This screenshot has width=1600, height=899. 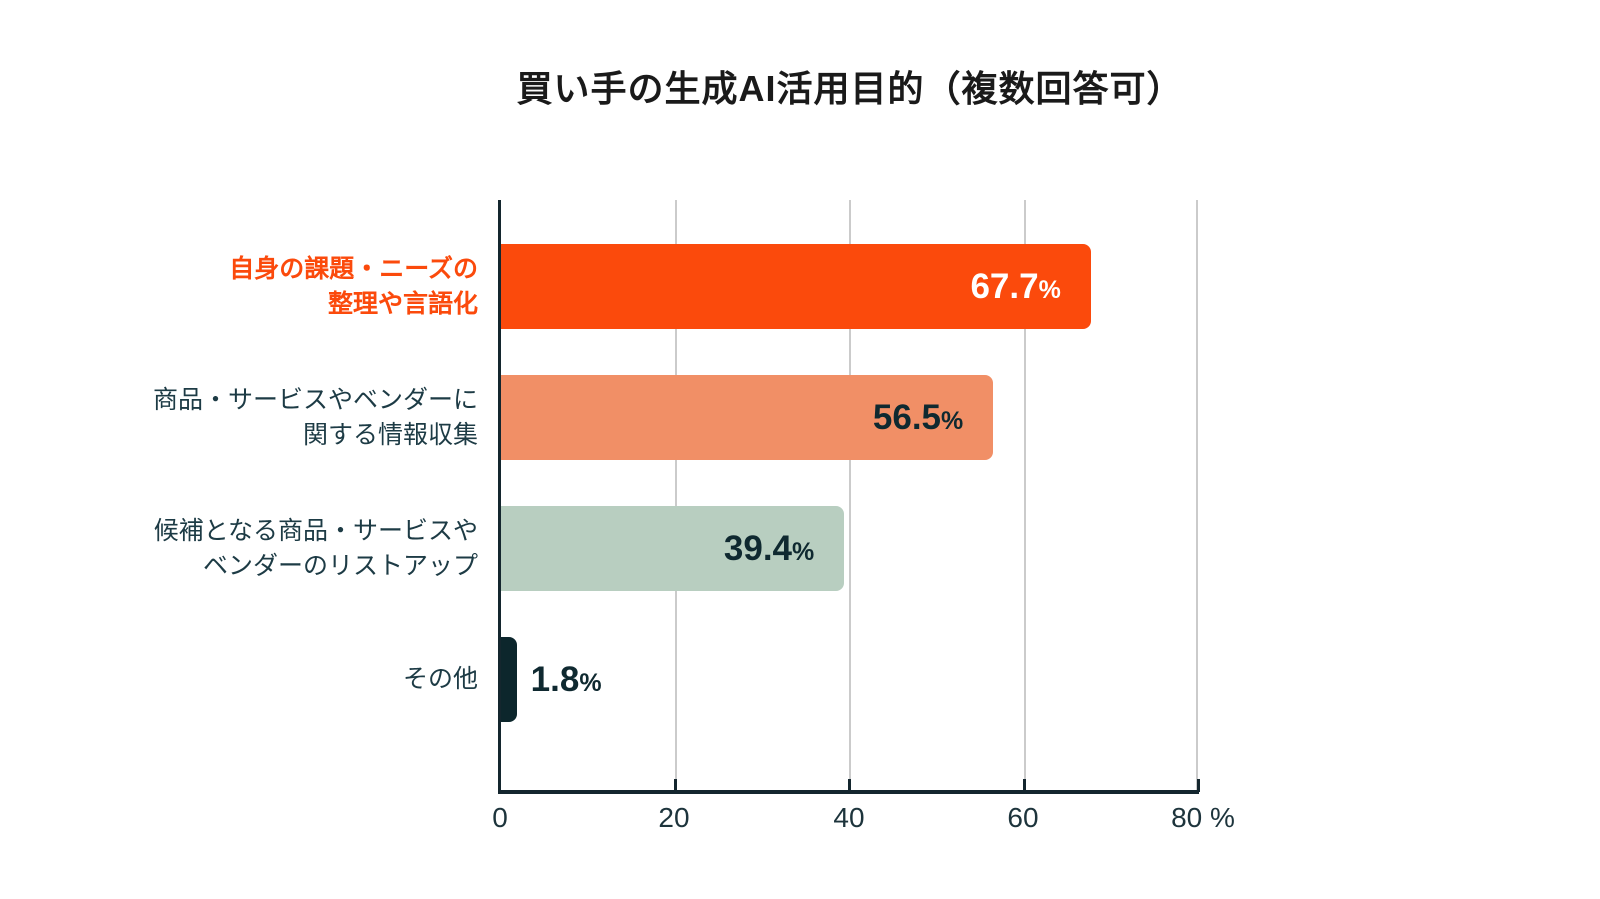 I want to click on category-label-other: その他, so click(x=268, y=679).